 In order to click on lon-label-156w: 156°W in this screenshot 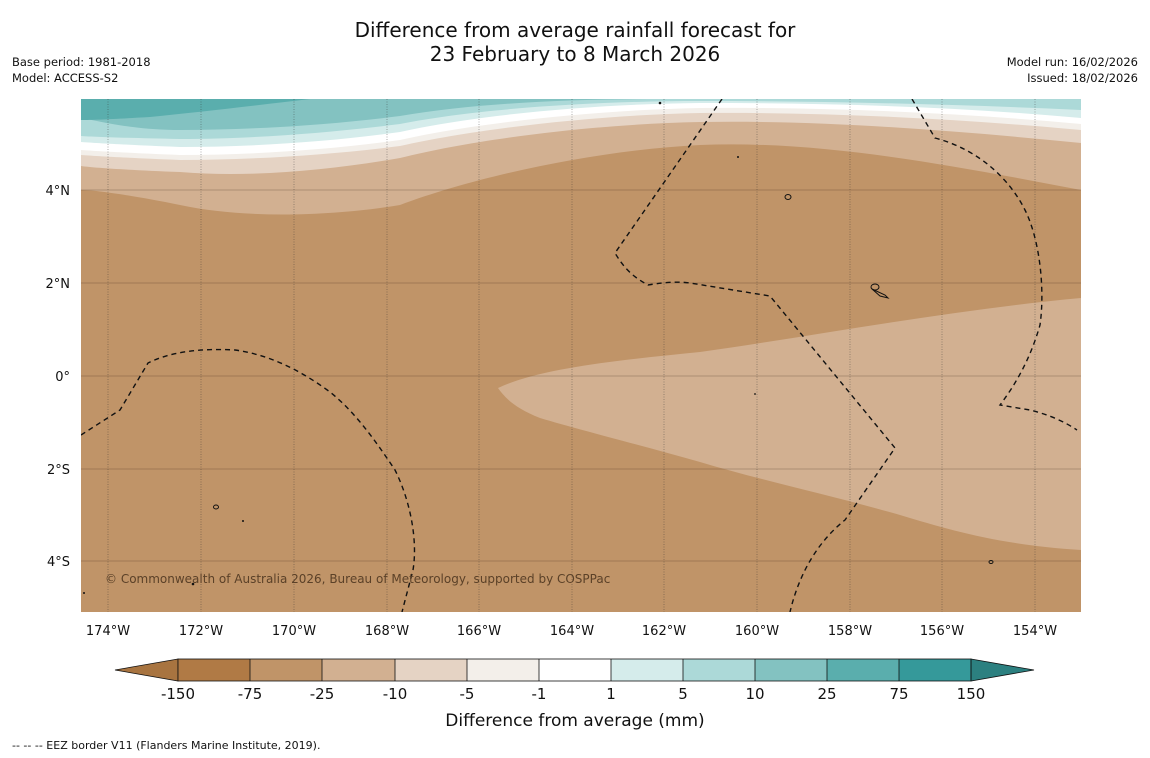, I will do `click(942, 631)`.